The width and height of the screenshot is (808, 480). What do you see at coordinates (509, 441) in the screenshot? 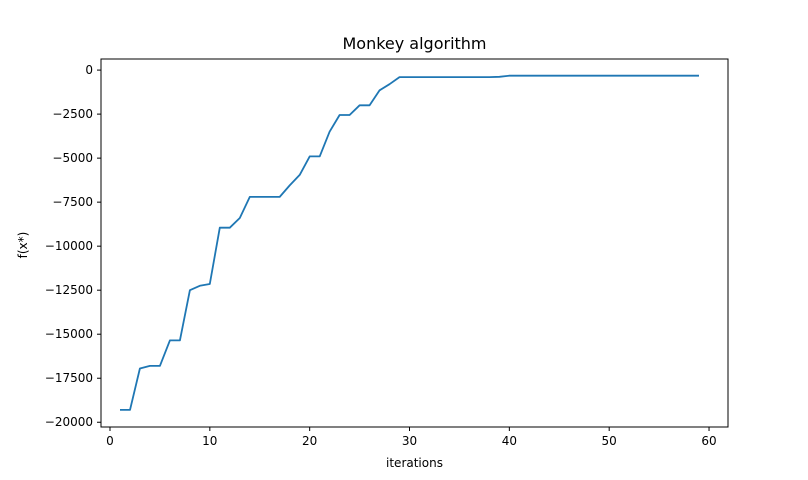
I see `x-tick-label: 40` at bounding box center [509, 441].